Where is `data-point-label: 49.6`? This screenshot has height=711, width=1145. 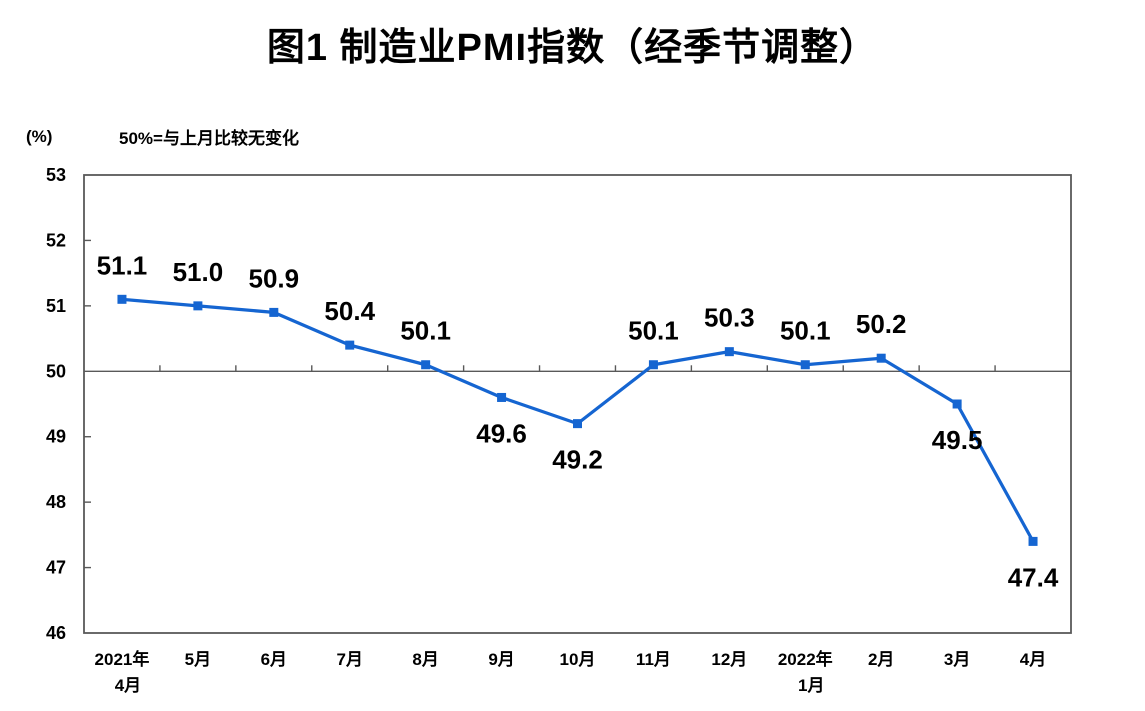 data-point-label: 49.6 is located at coordinates (501, 433).